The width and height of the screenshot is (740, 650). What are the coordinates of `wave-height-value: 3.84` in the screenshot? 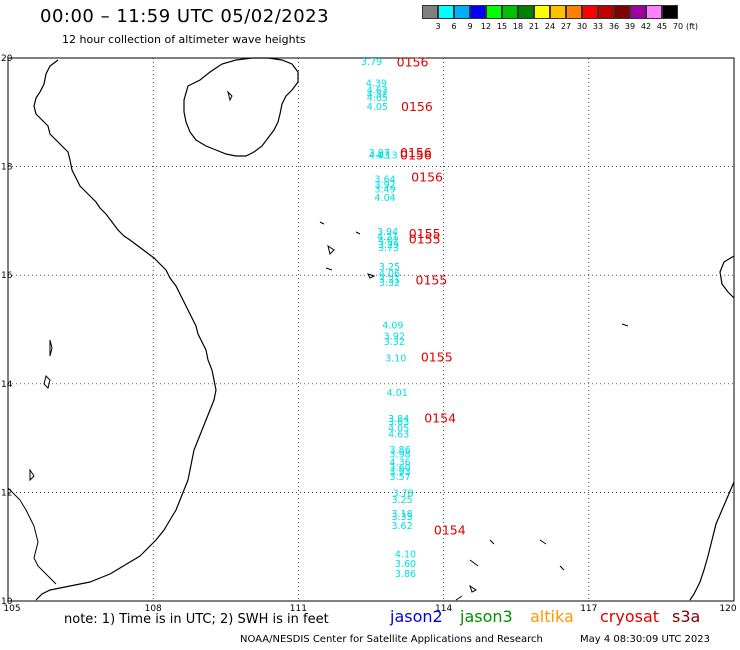 It's located at (398, 419).